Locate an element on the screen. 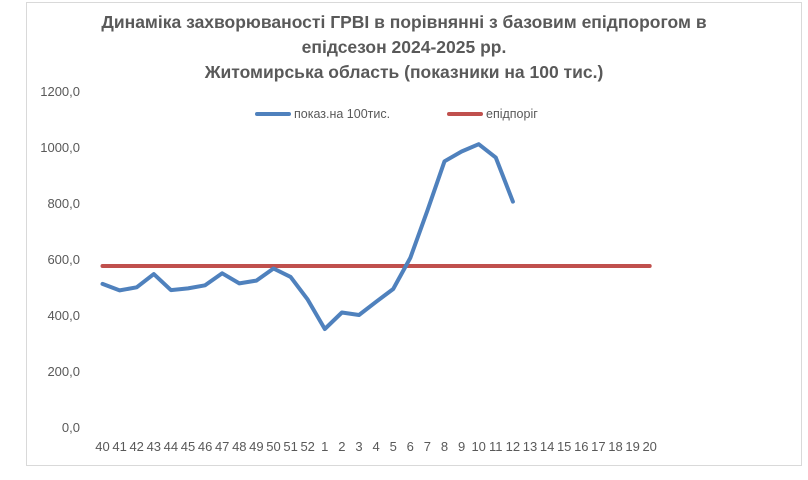  x-tick-label: 40 is located at coordinates (102, 446).